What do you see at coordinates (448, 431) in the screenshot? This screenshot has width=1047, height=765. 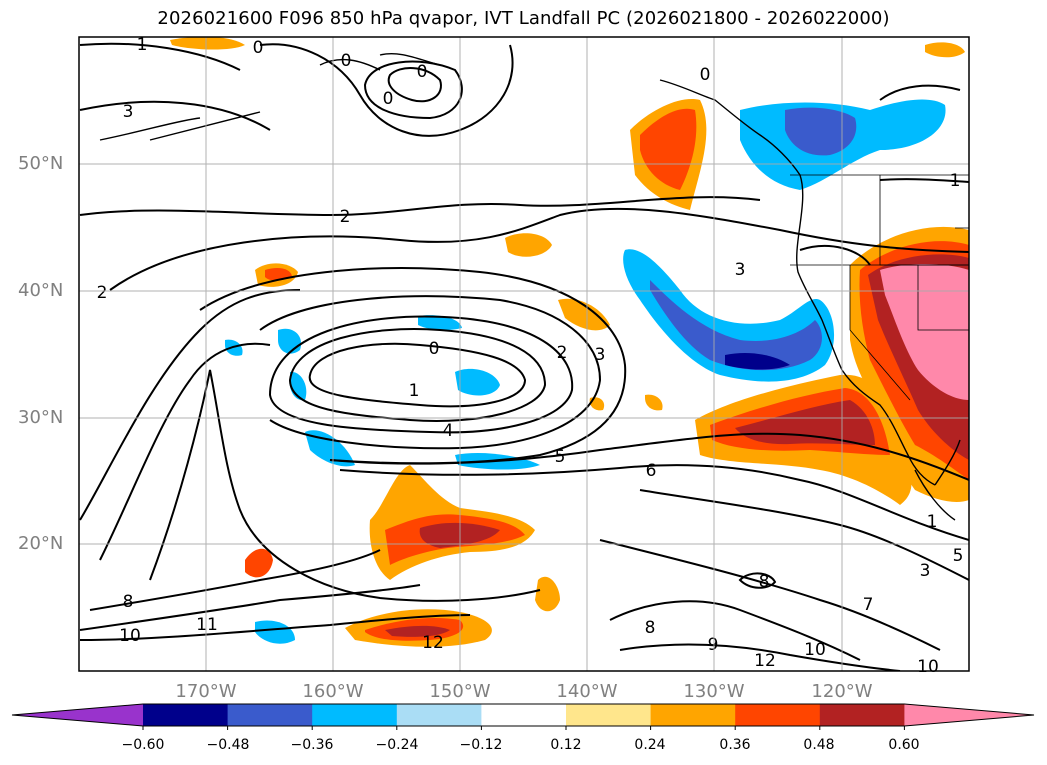 I see `contour-label: 4` at bounding box center [448, 431].